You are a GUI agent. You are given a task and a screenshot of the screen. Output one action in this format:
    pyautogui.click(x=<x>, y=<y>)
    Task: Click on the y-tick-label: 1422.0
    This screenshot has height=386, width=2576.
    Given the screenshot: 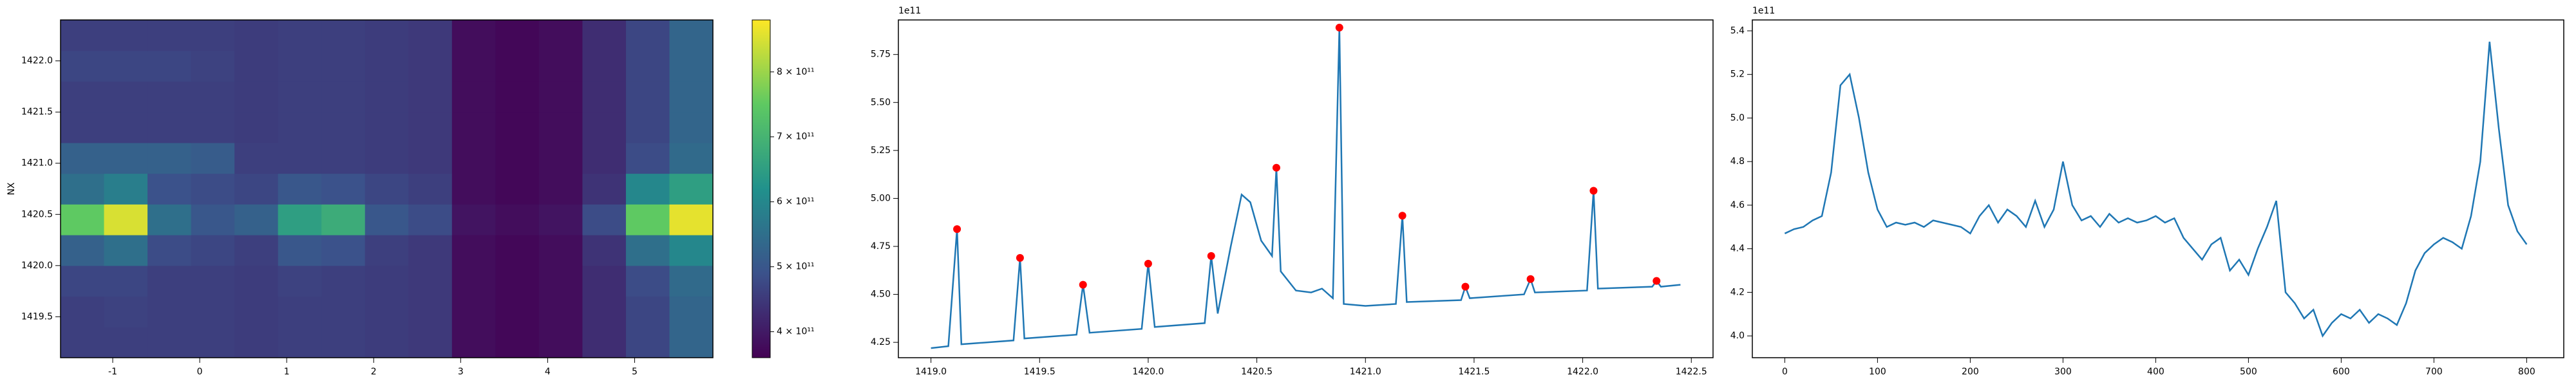 What is the action you would take?
    pyautogui.click(x=37, y=61)
    